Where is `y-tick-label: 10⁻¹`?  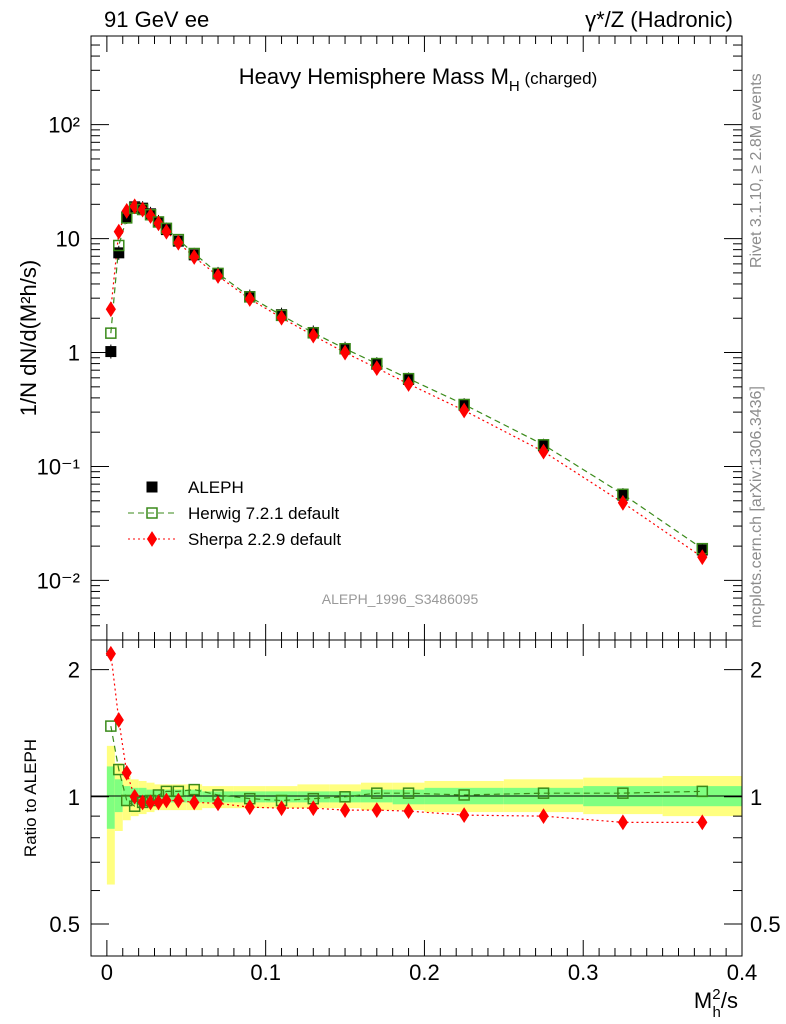 y-tick-label: 10⁻¹ is located at coordinates (58, 466).